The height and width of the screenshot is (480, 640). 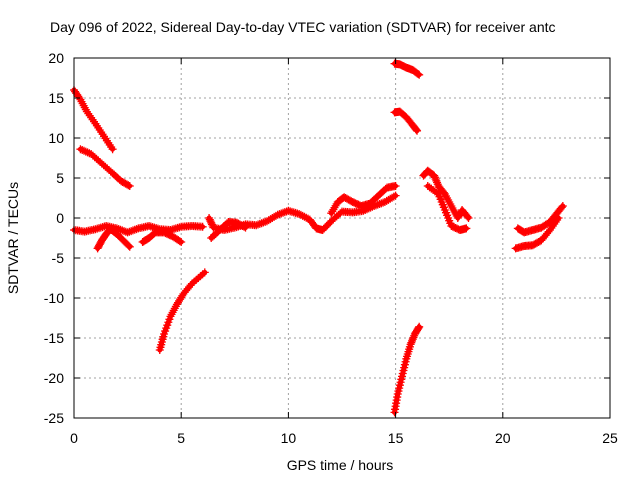 What do you see at coordinates (54, 338) in the screenshot?
I see `y-tick-label: -15` at bounding box center [54, 338].